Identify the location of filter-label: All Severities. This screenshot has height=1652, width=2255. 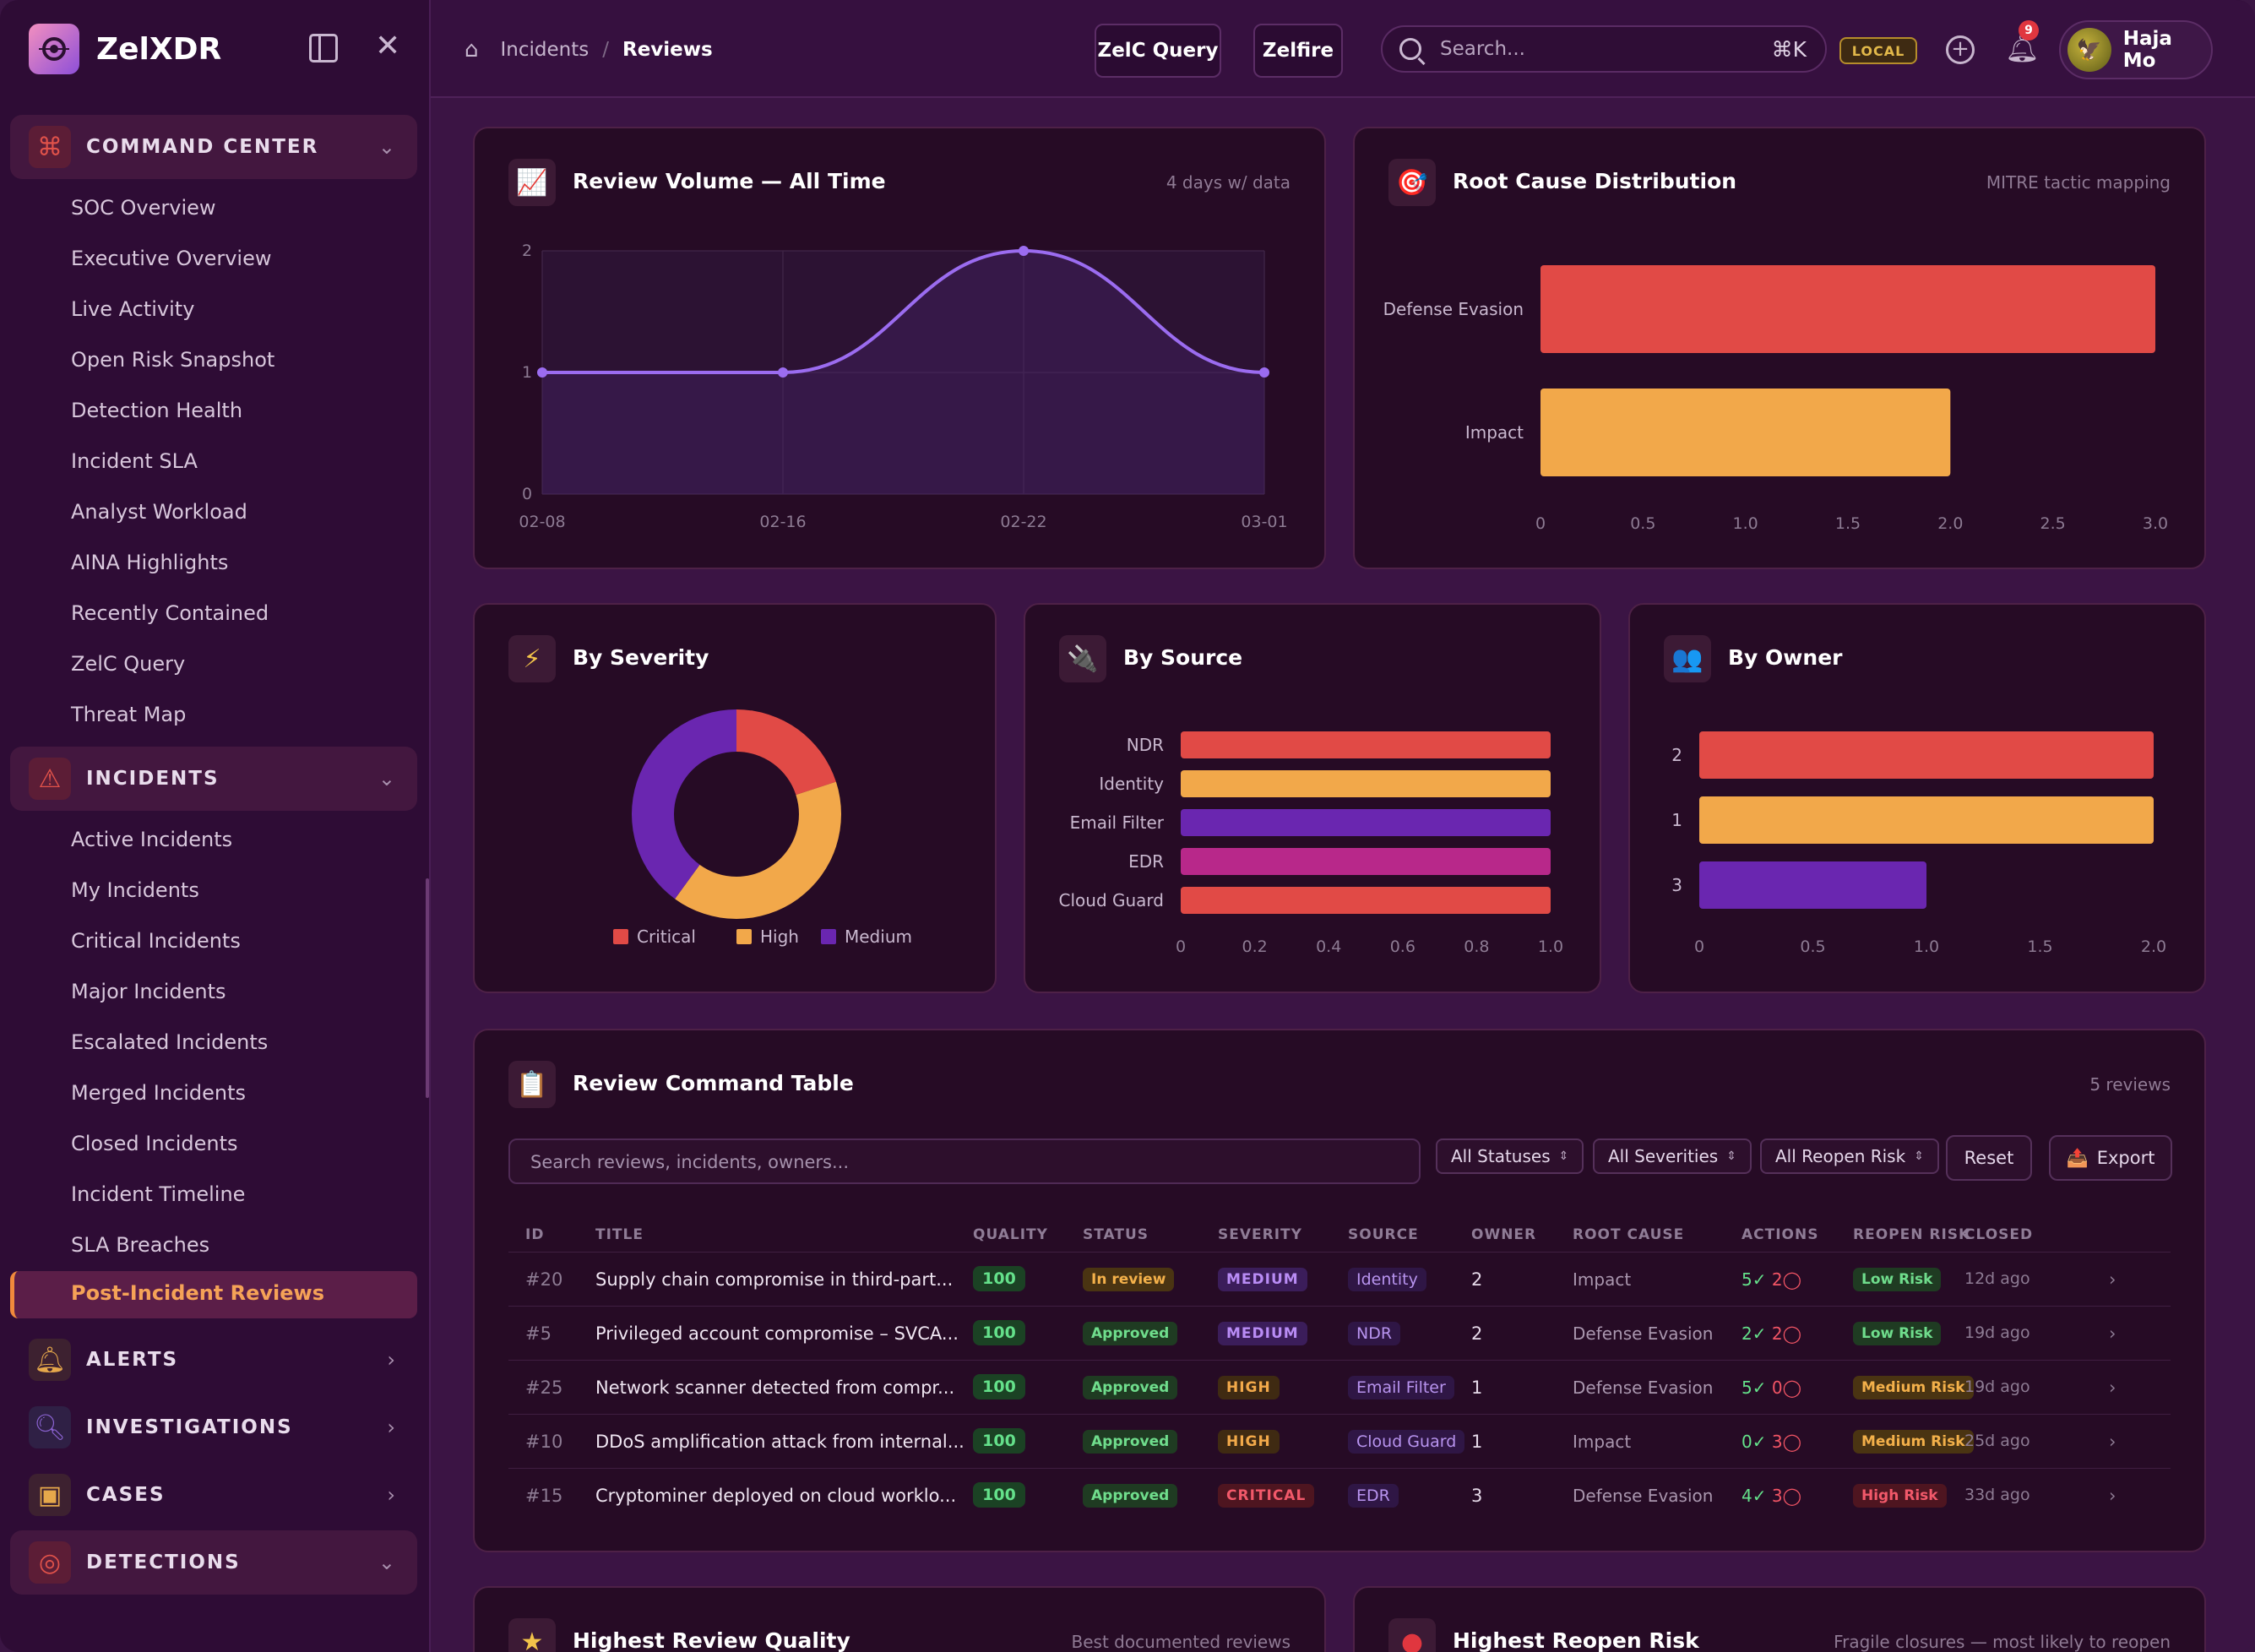
(1663, 1156).